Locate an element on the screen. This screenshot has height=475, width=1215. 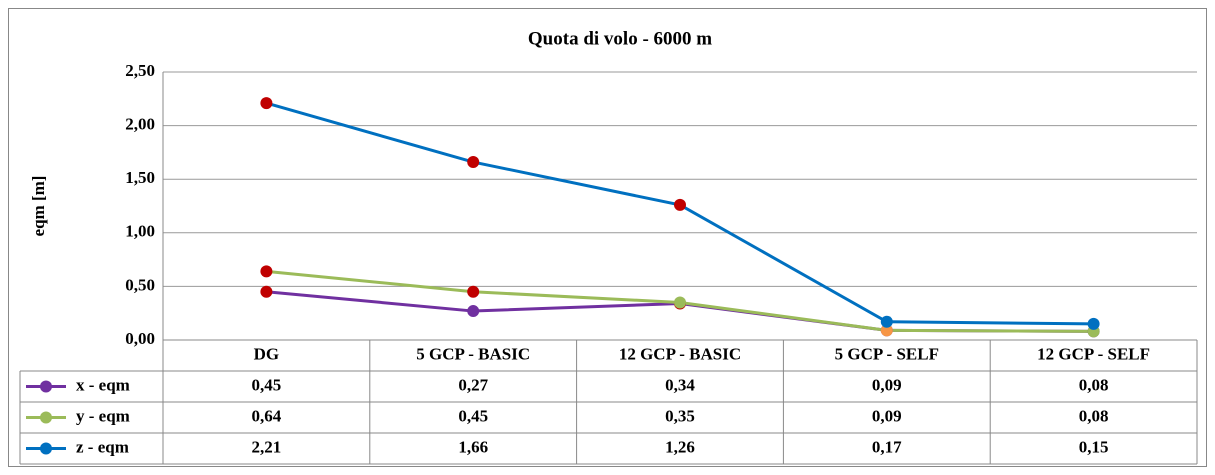
table-value: 0,35 is located at coordinates (680, 415).